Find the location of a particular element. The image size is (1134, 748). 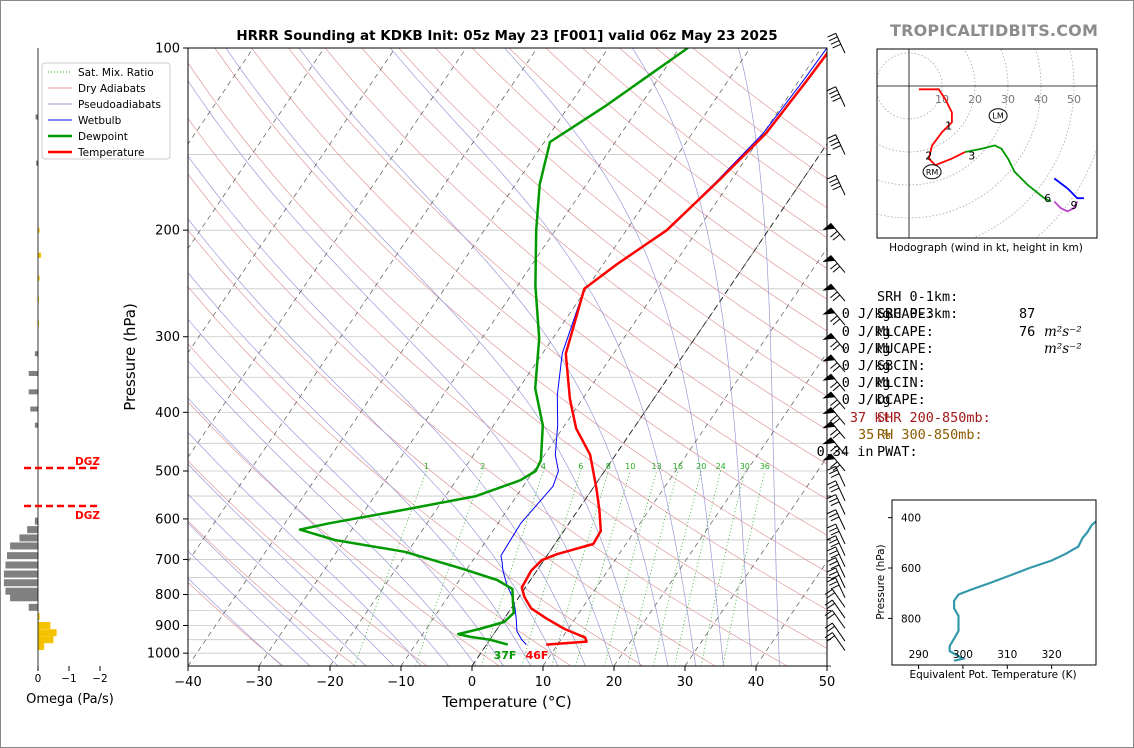

x-tick-label: −40 is located at coordinates (187, 682).